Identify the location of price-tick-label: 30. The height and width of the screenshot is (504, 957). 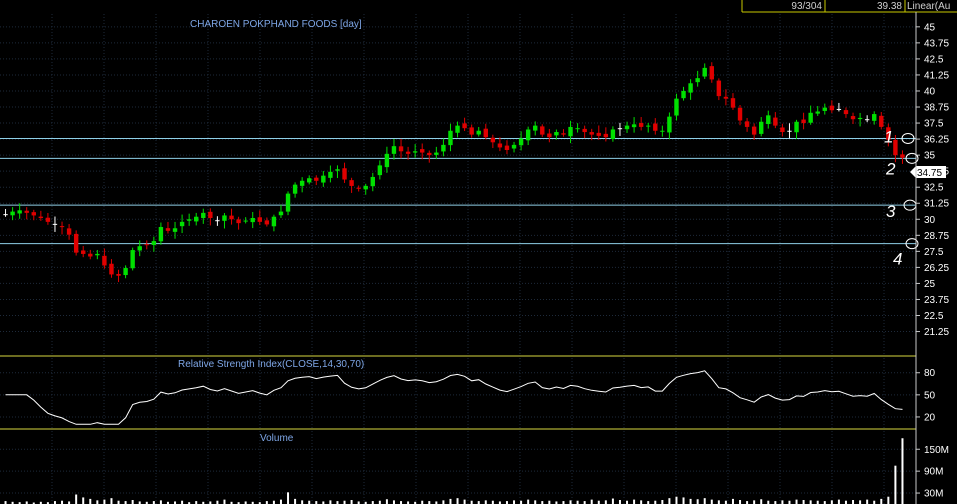
(930, 220).